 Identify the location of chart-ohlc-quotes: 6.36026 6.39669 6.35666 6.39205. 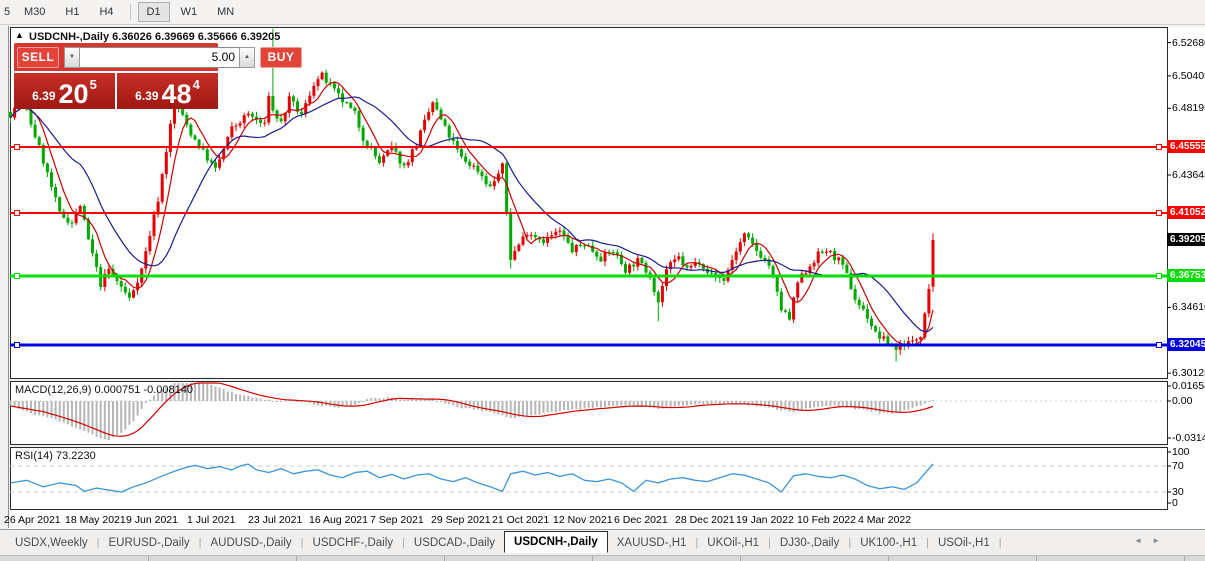
(196, 37).